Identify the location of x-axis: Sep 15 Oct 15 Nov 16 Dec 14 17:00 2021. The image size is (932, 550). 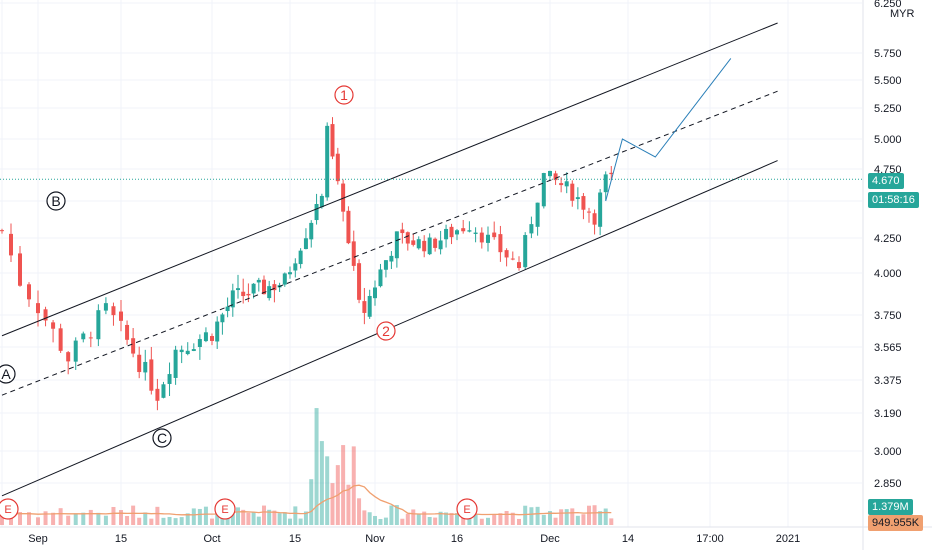
(466, 535).